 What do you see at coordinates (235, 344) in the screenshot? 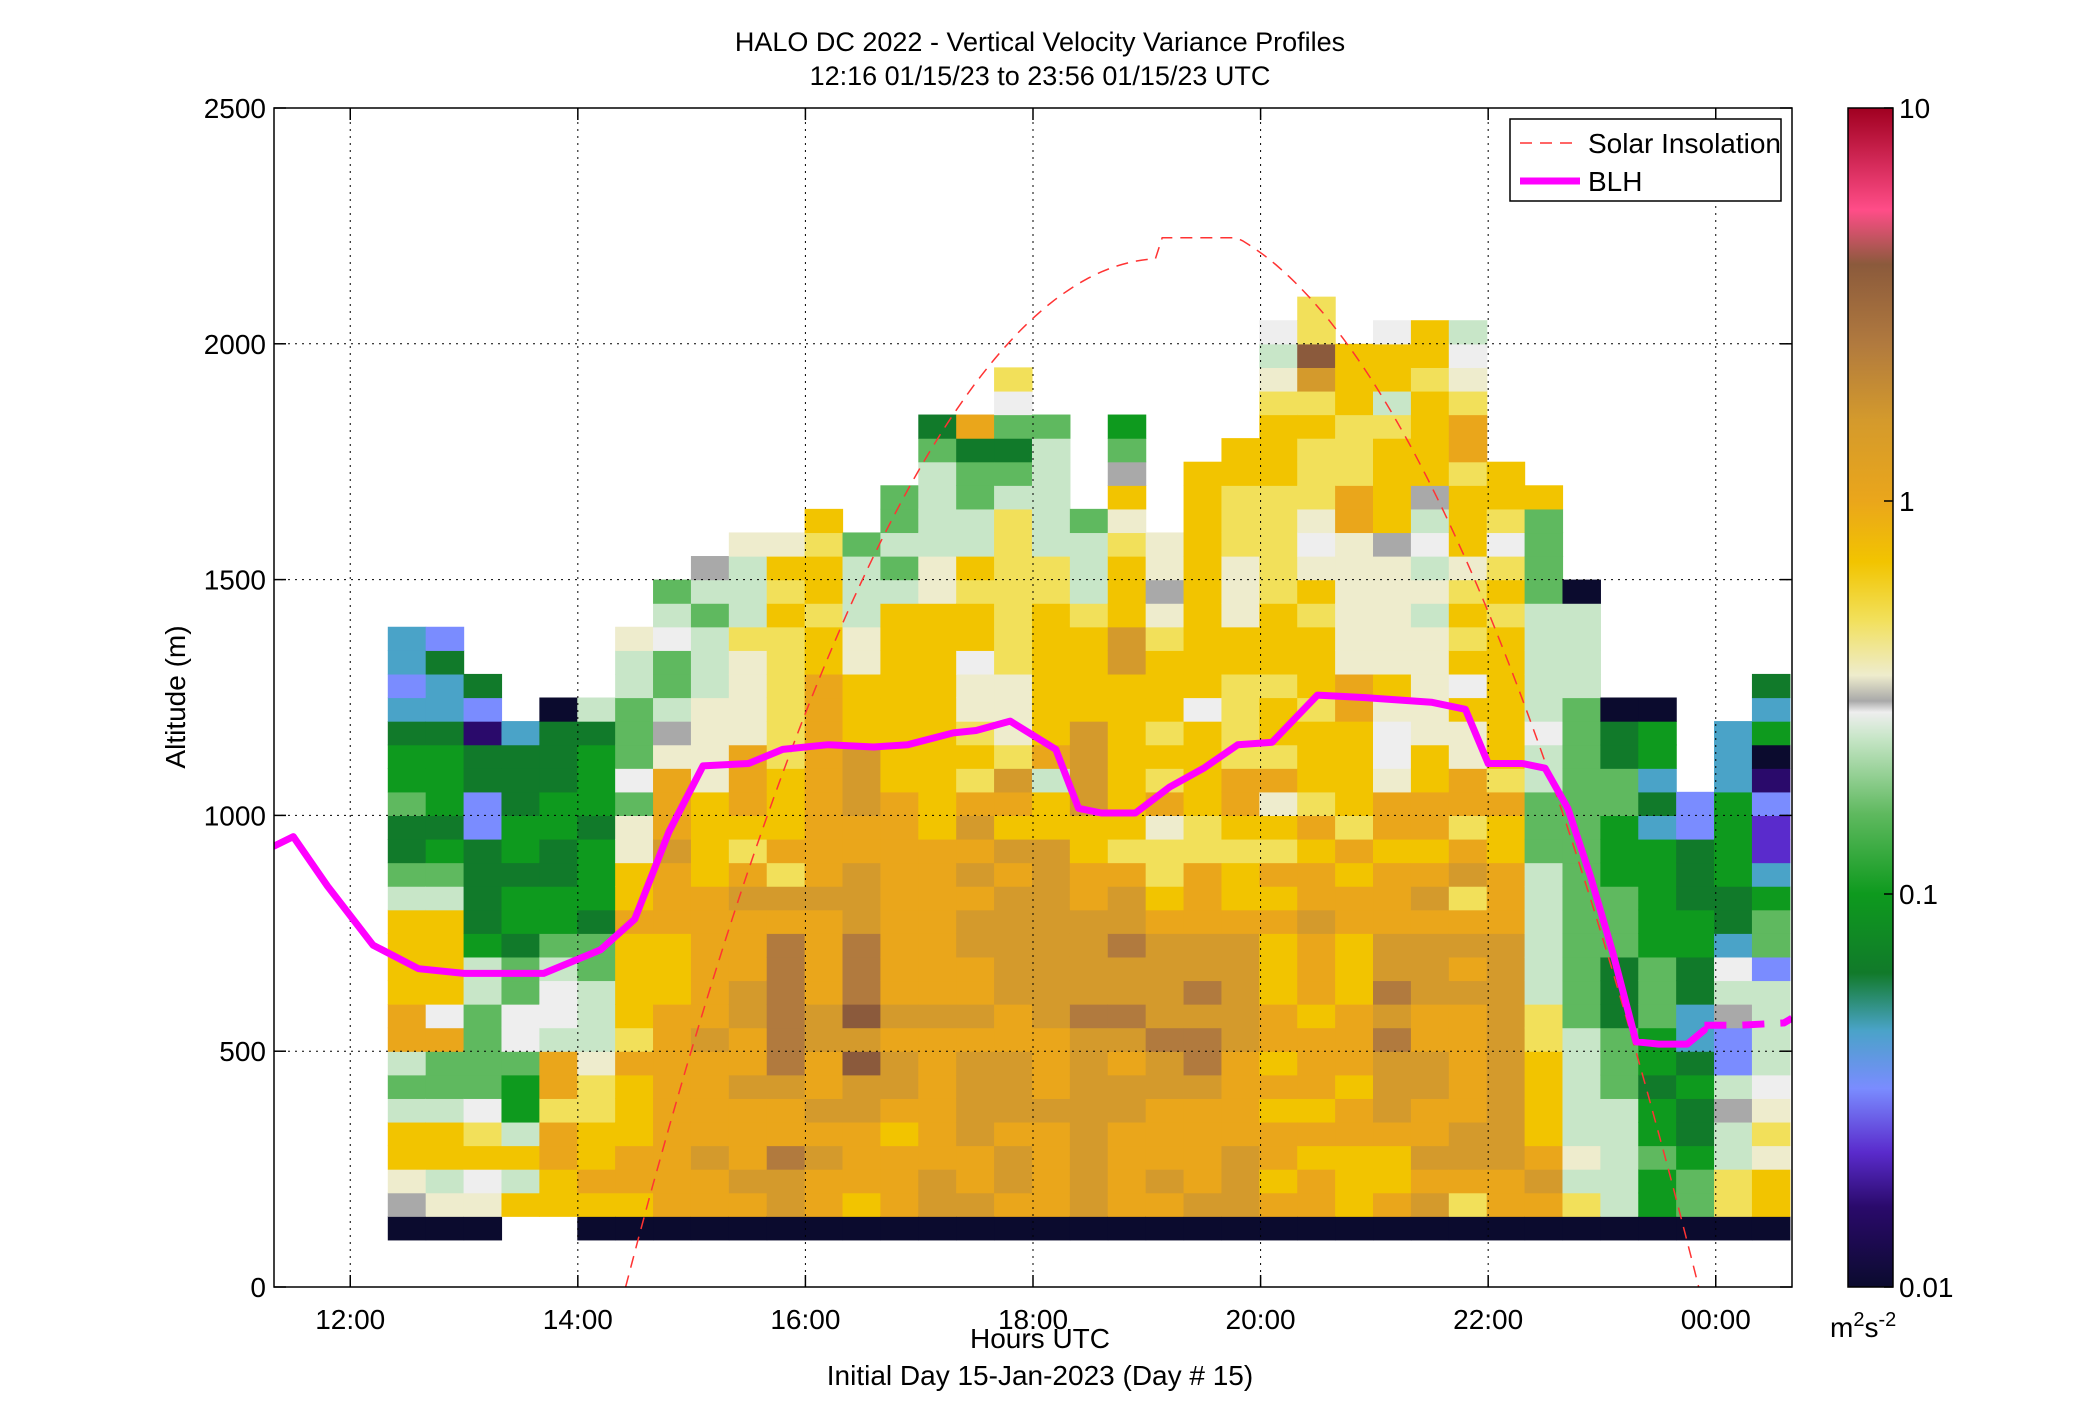
I see `y-tick-label: 2000` at bounding box center [235, 344].